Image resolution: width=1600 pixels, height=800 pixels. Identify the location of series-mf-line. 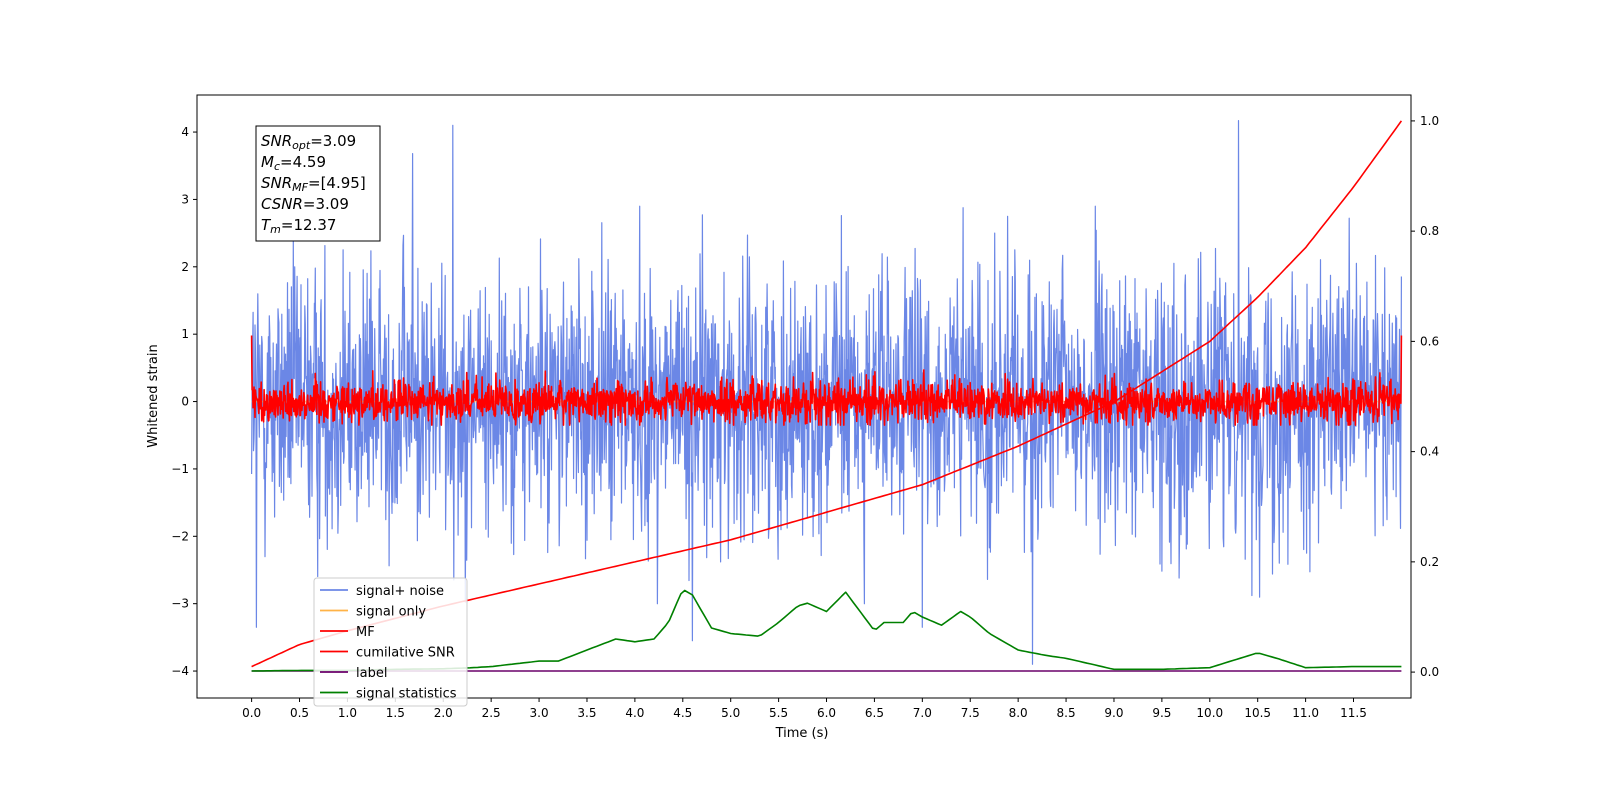
(826, 380).